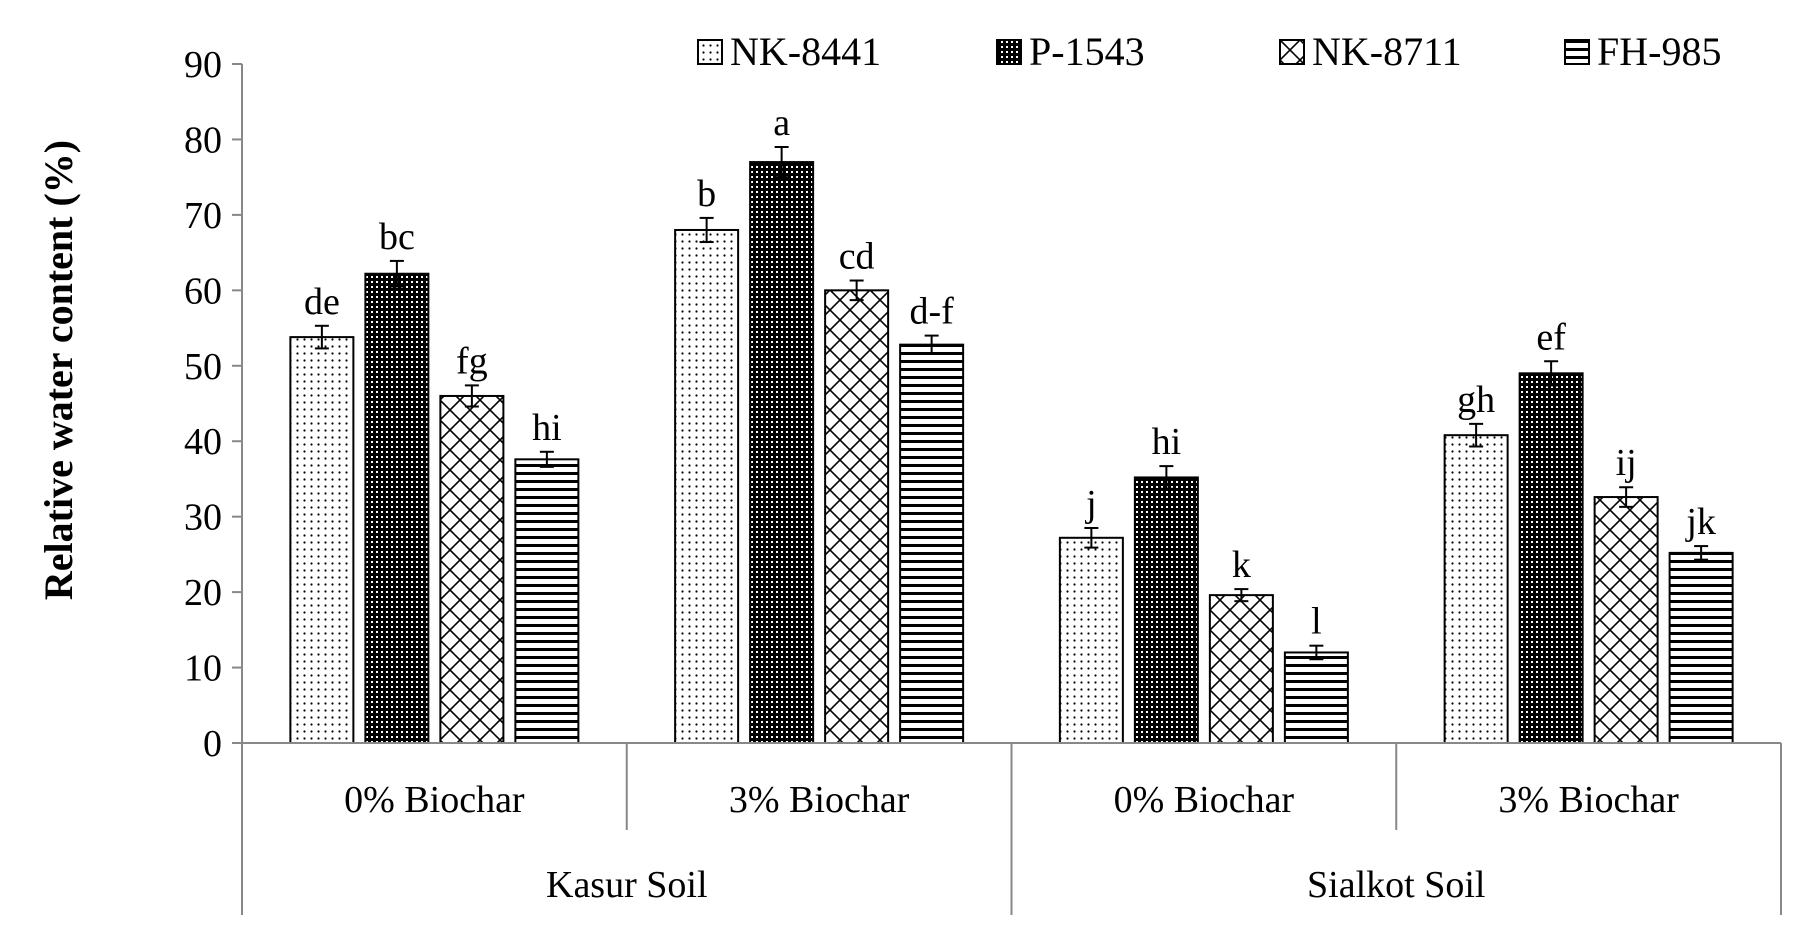 This screenshot has height=940, width=1804. Describe the element at coordinates (397, 237) in the screenshot. I see `significance-letter: bc` at that location.